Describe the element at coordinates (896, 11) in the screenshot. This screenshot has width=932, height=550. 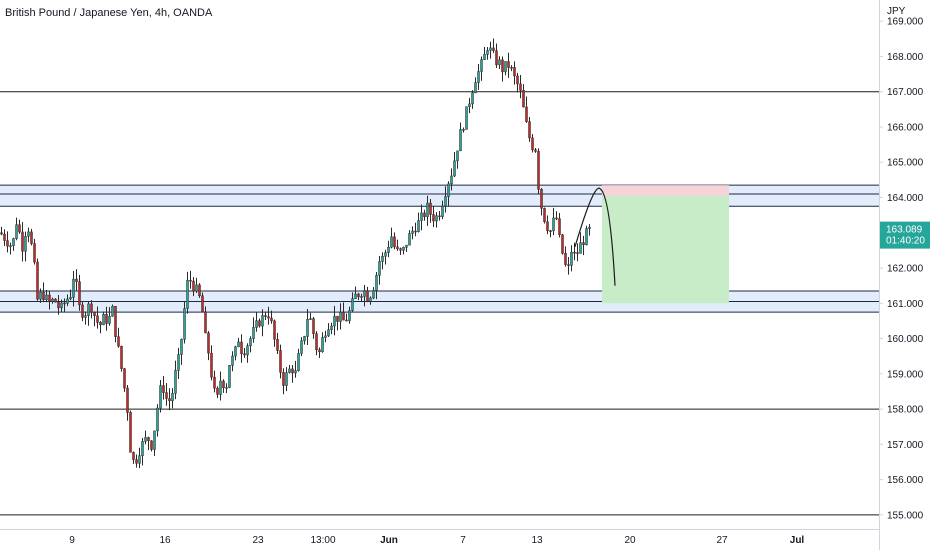
I see `currency-label: JPY` at that location.